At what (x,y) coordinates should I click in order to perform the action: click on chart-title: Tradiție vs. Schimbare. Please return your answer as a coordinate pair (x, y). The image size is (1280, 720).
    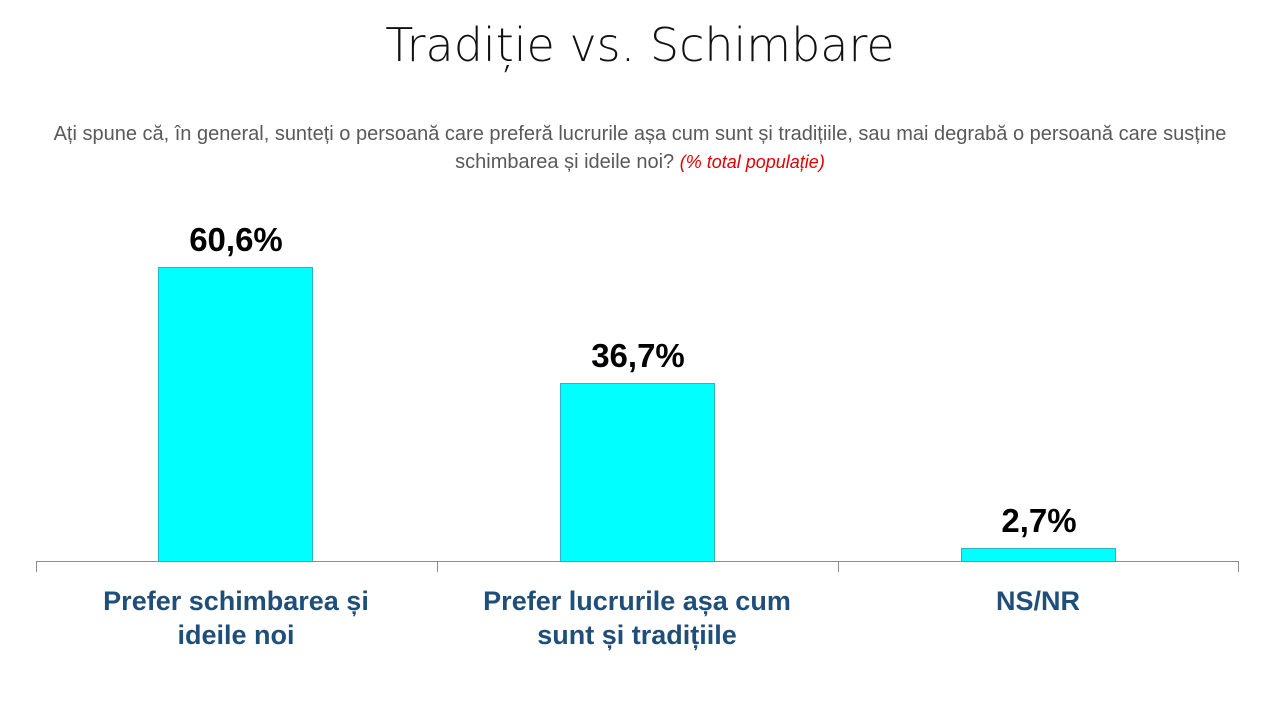
    Looking at the image, I should click on (640, 45).